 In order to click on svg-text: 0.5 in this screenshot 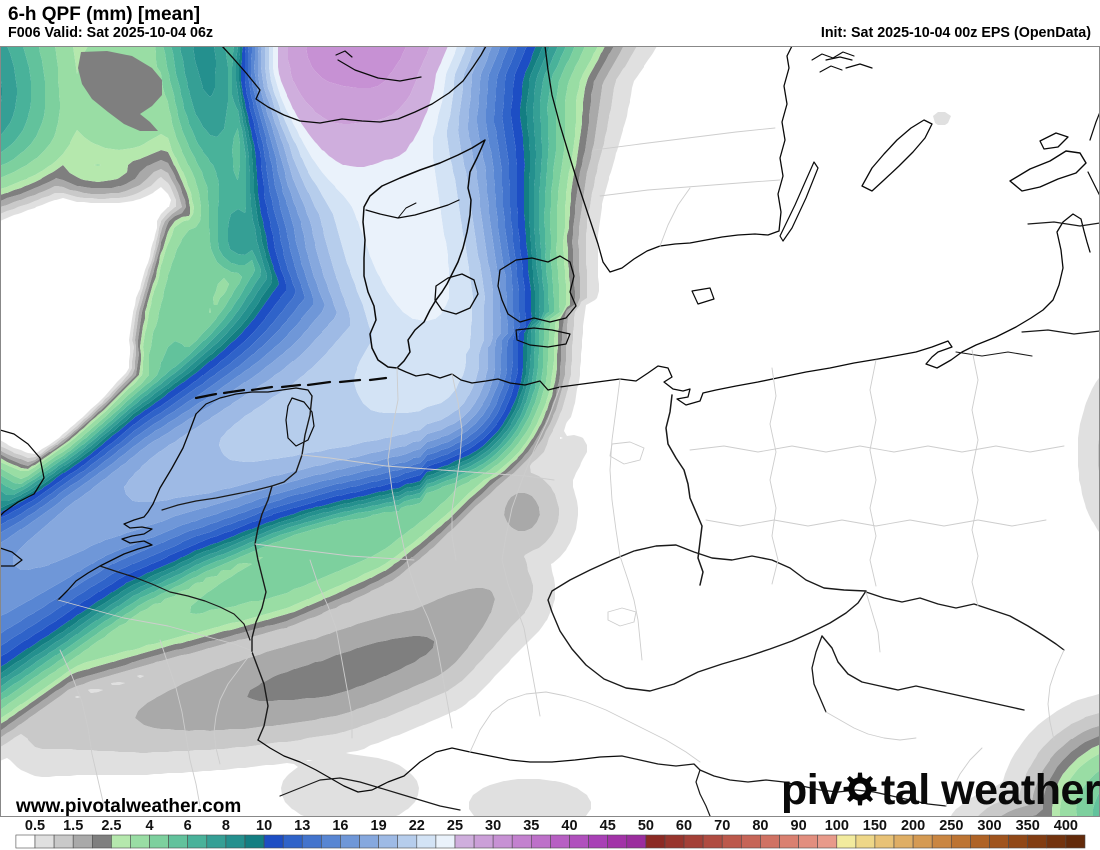, I will do `click(35, 826)`.